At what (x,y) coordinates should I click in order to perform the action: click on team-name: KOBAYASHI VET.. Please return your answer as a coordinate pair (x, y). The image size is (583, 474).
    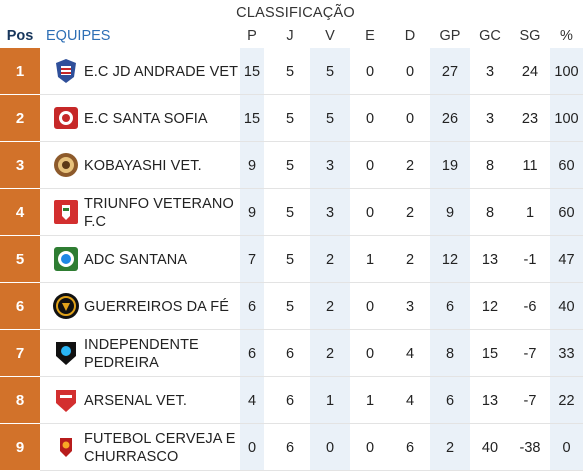
    Looking at the image, I should click on (143, 165).